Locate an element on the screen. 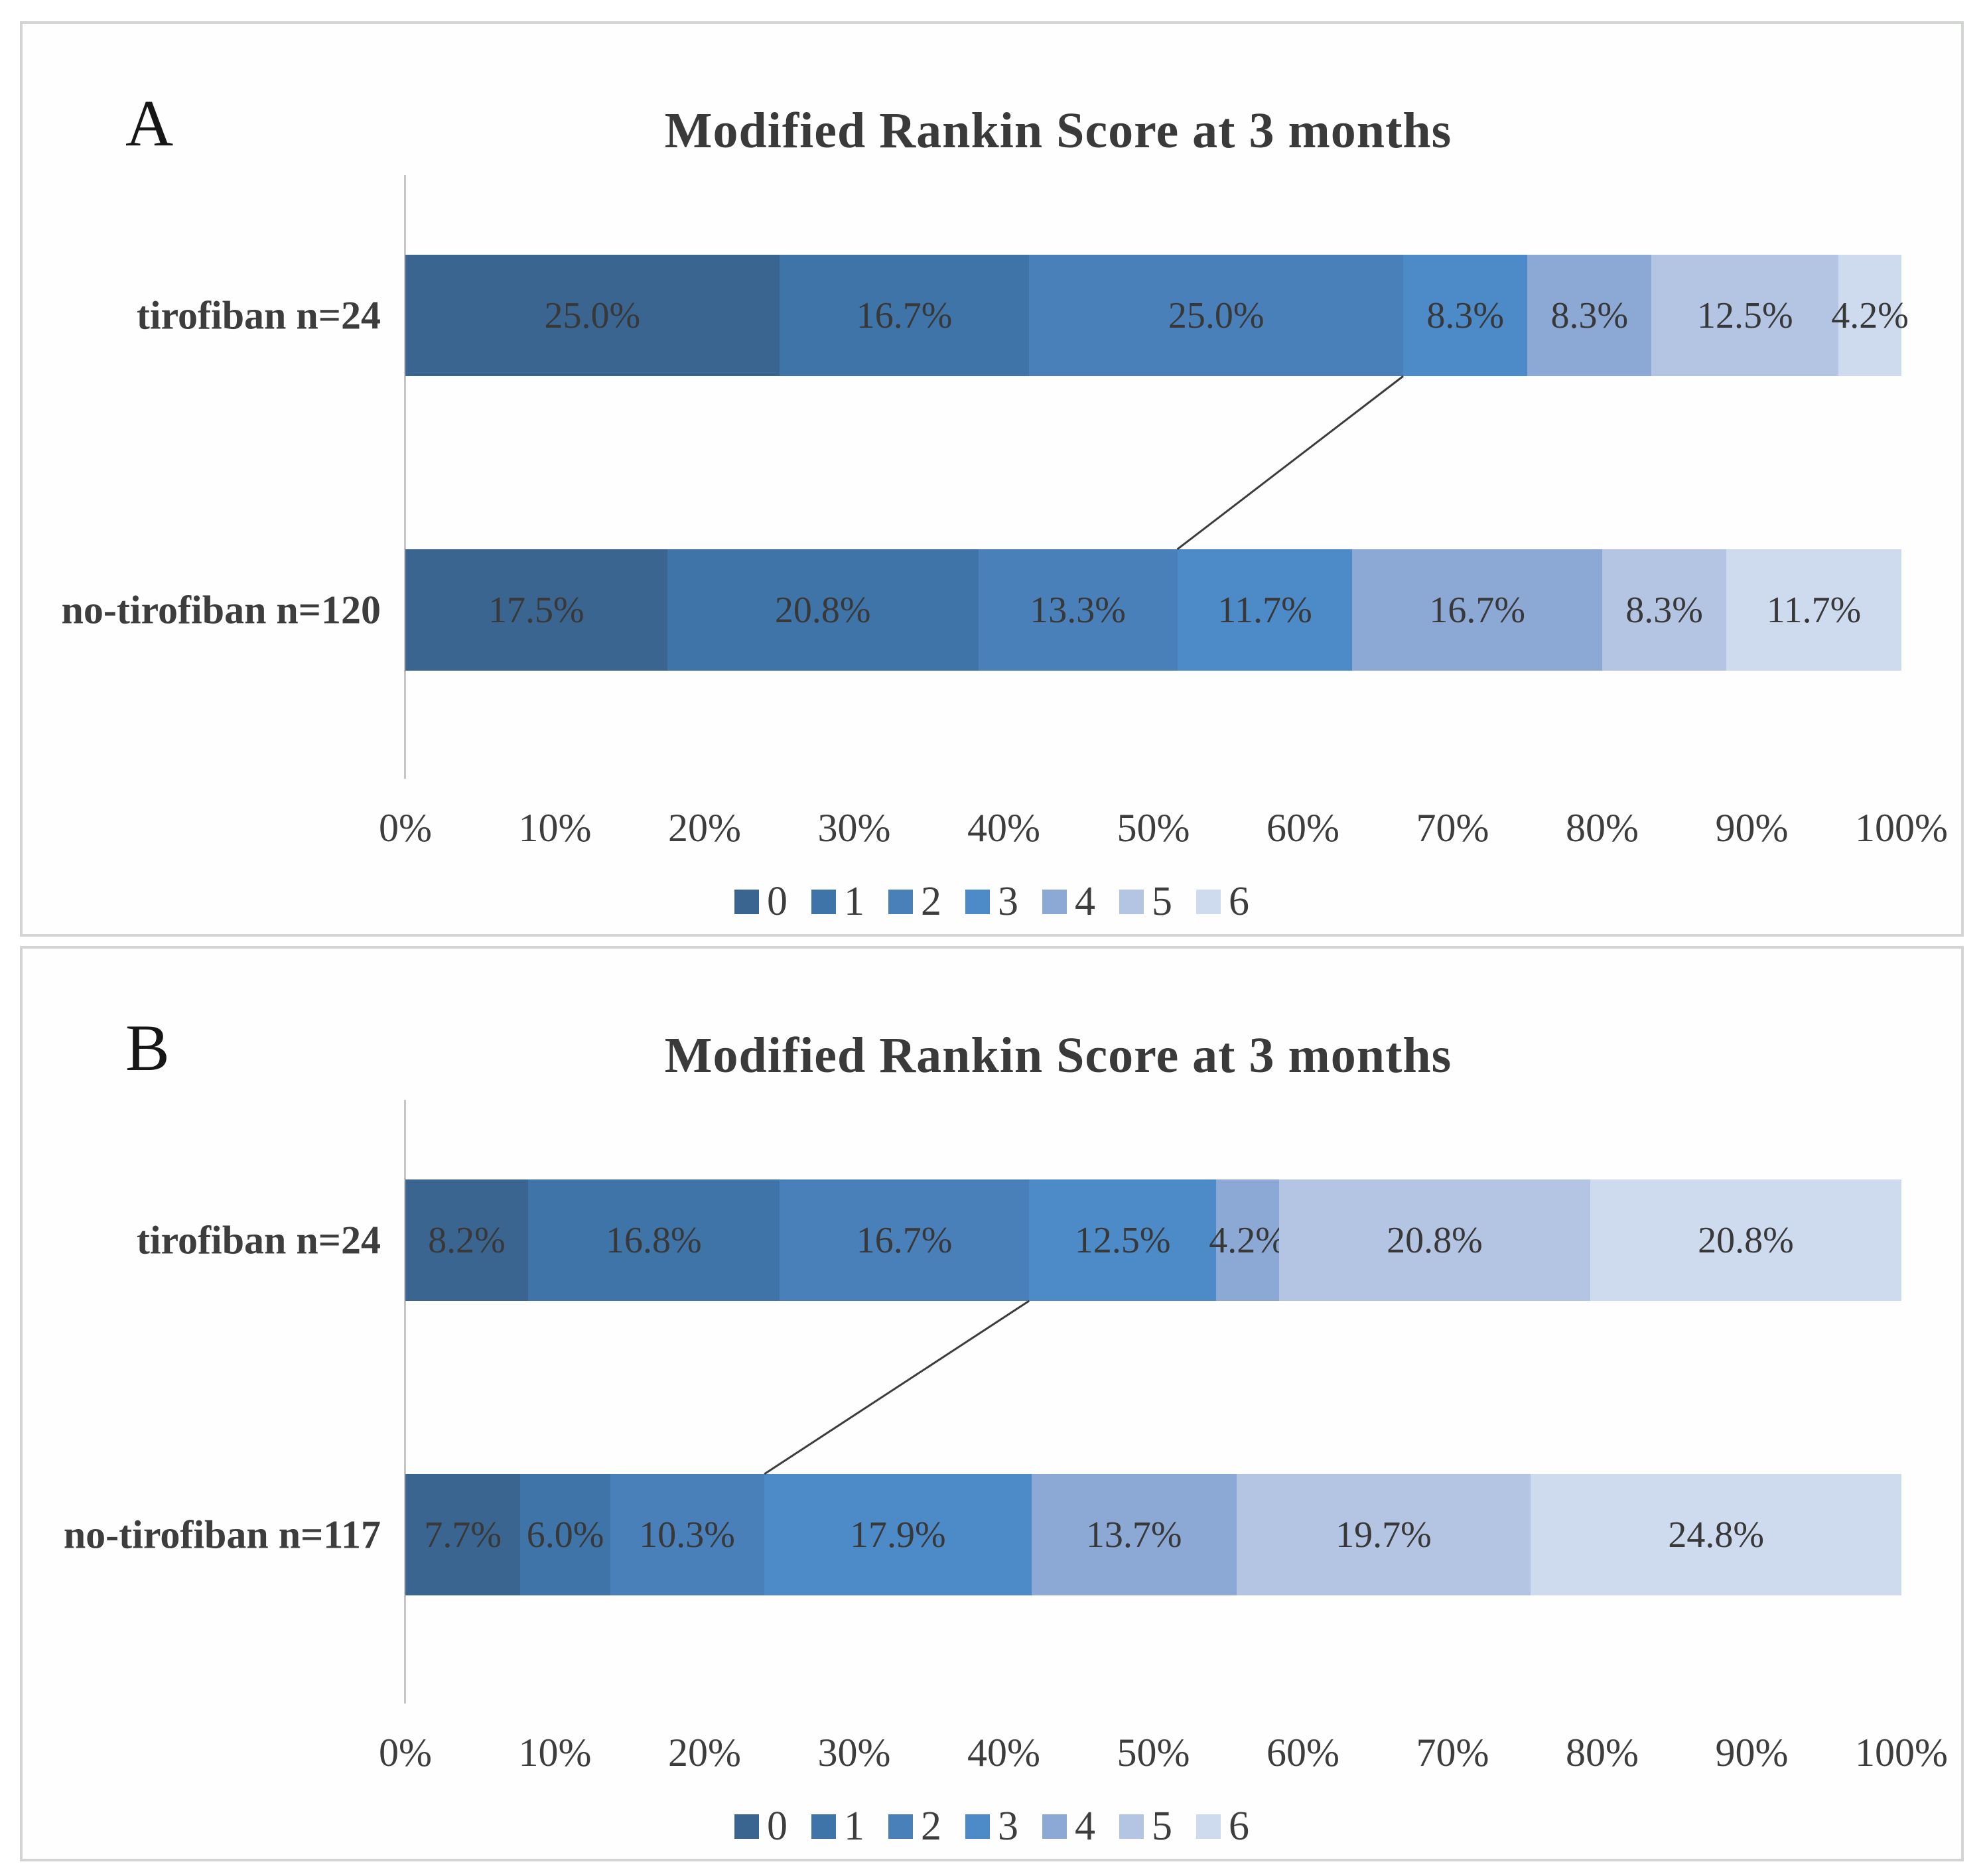  bar-segment-mrs-4: 13.7% is located at coordinates (1134, 1534).